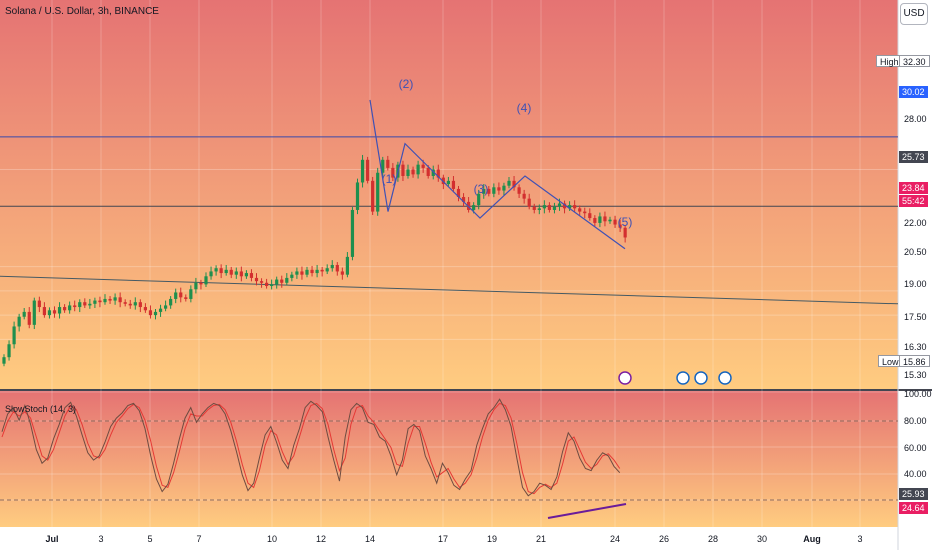 The width and height of the screenshot is (932, 550). I want to click on trend-line, so click(449, 290).